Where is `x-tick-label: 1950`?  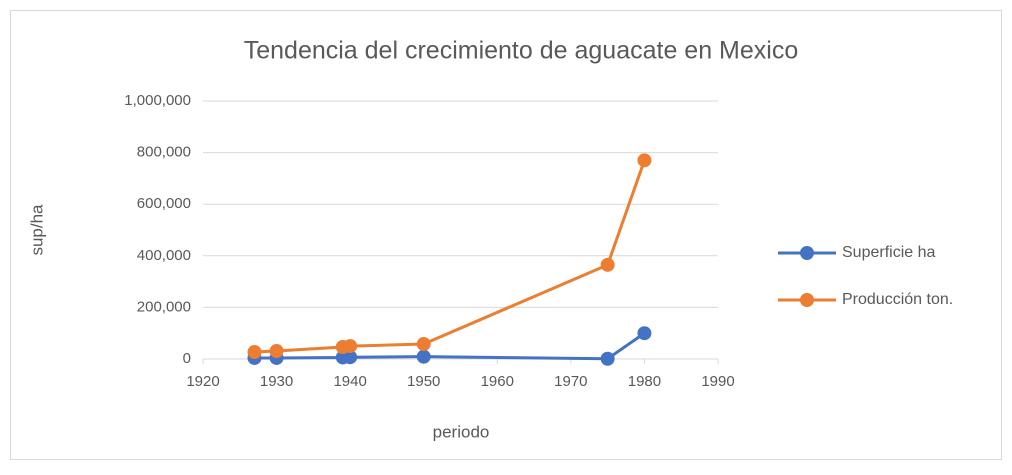 x-tick-label: 1950 is located at coordinates (423, 381).